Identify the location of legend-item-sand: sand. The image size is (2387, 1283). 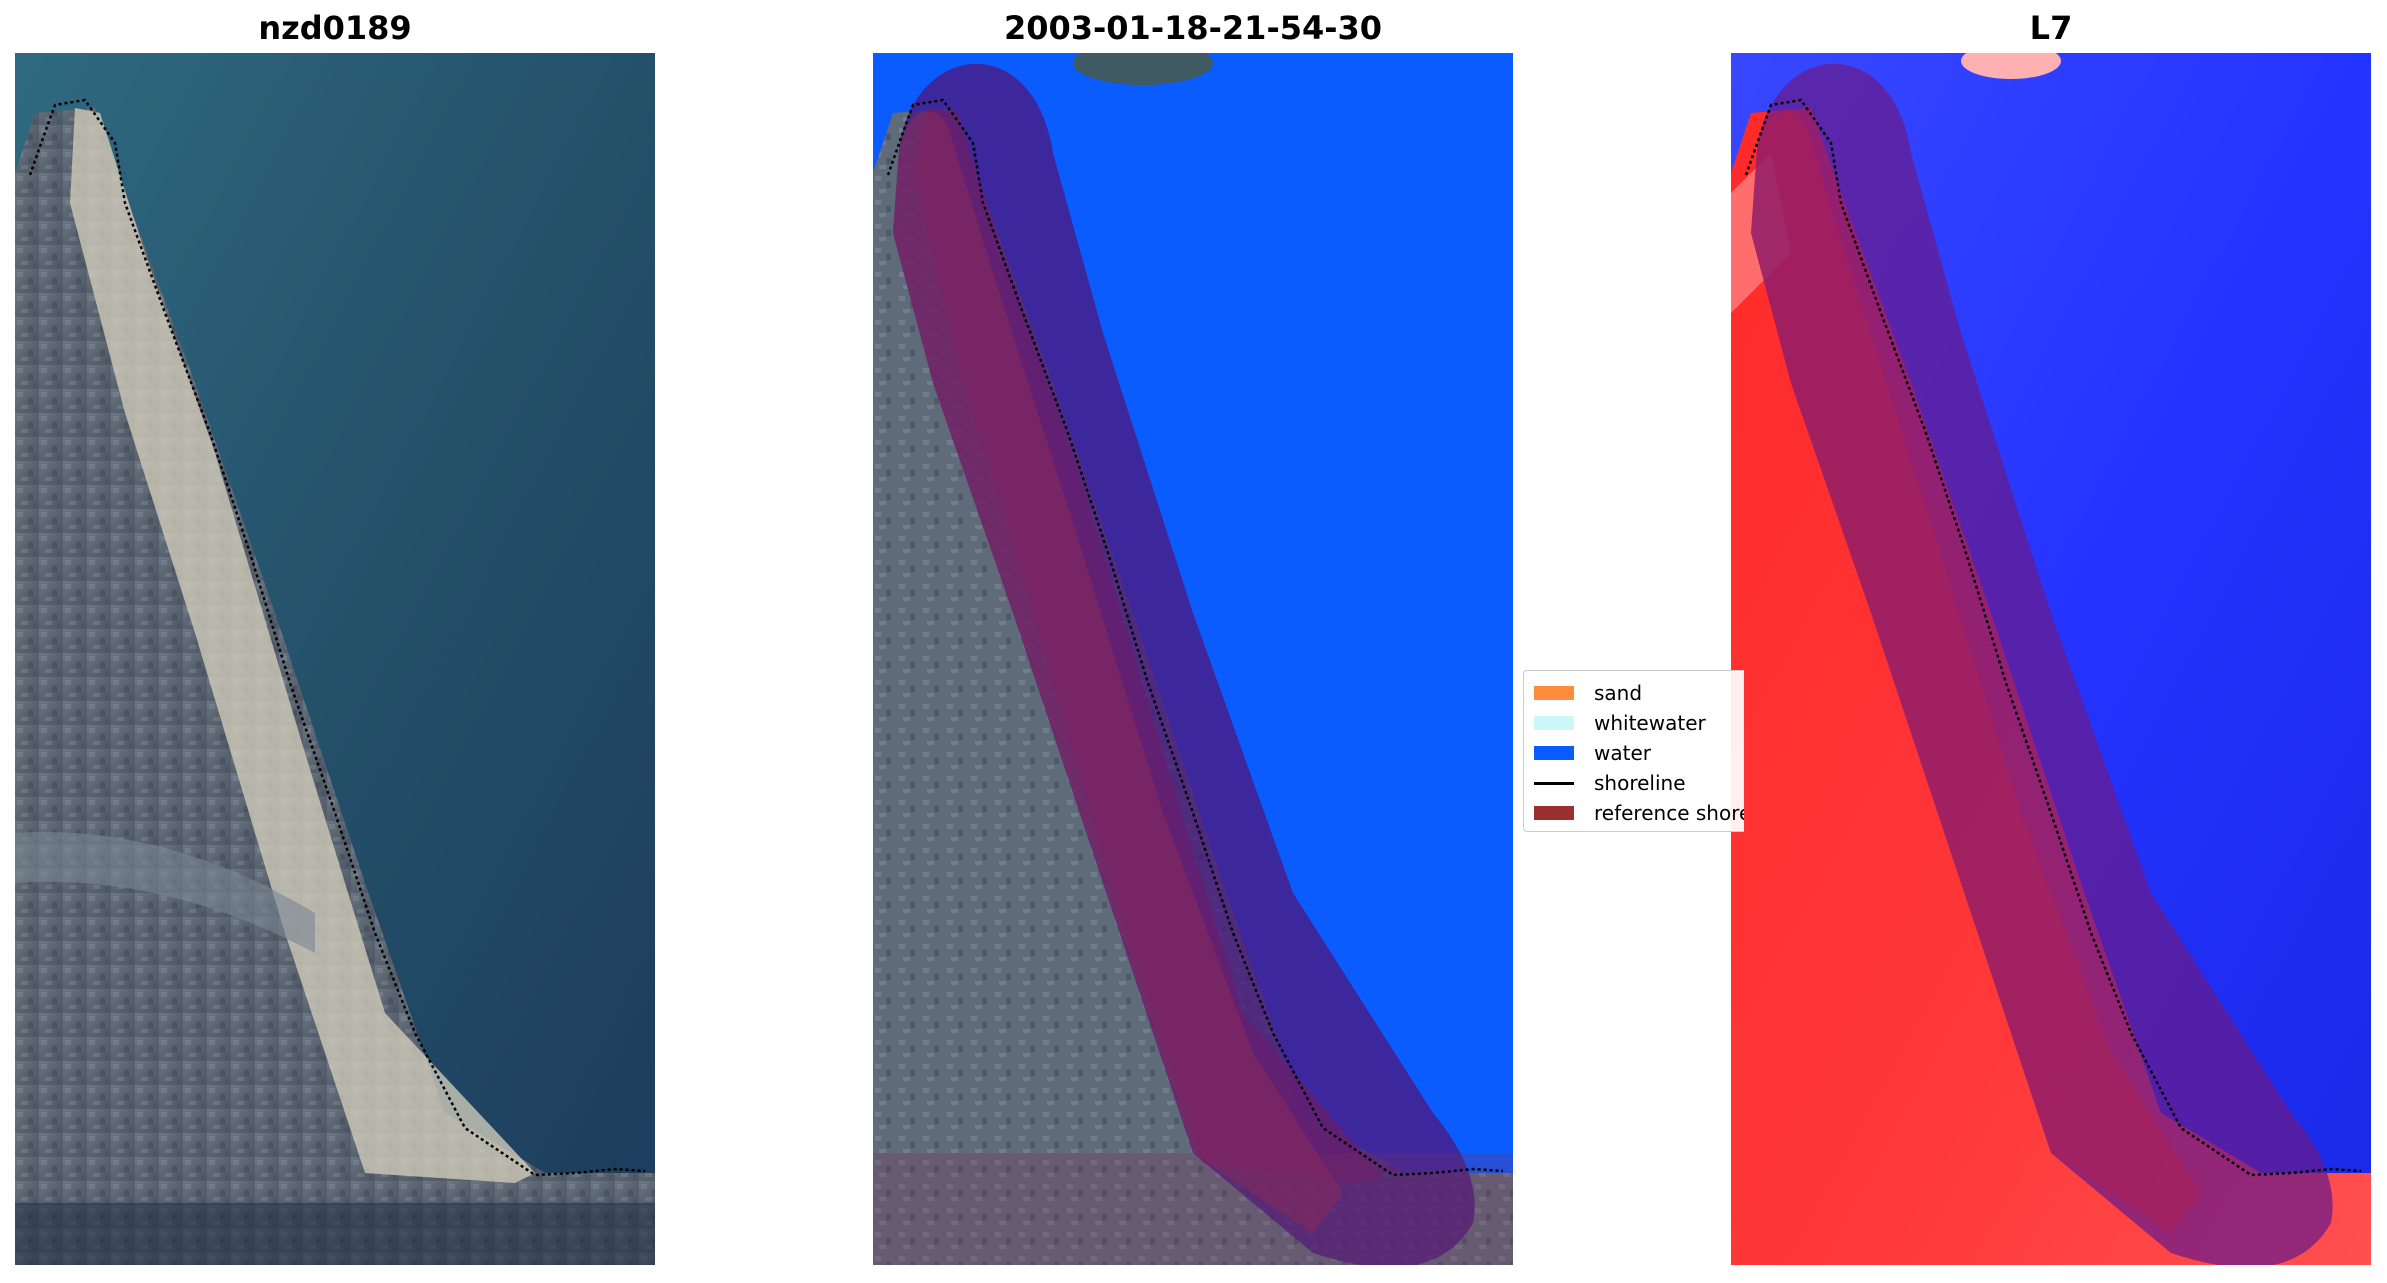
(1639, 693).